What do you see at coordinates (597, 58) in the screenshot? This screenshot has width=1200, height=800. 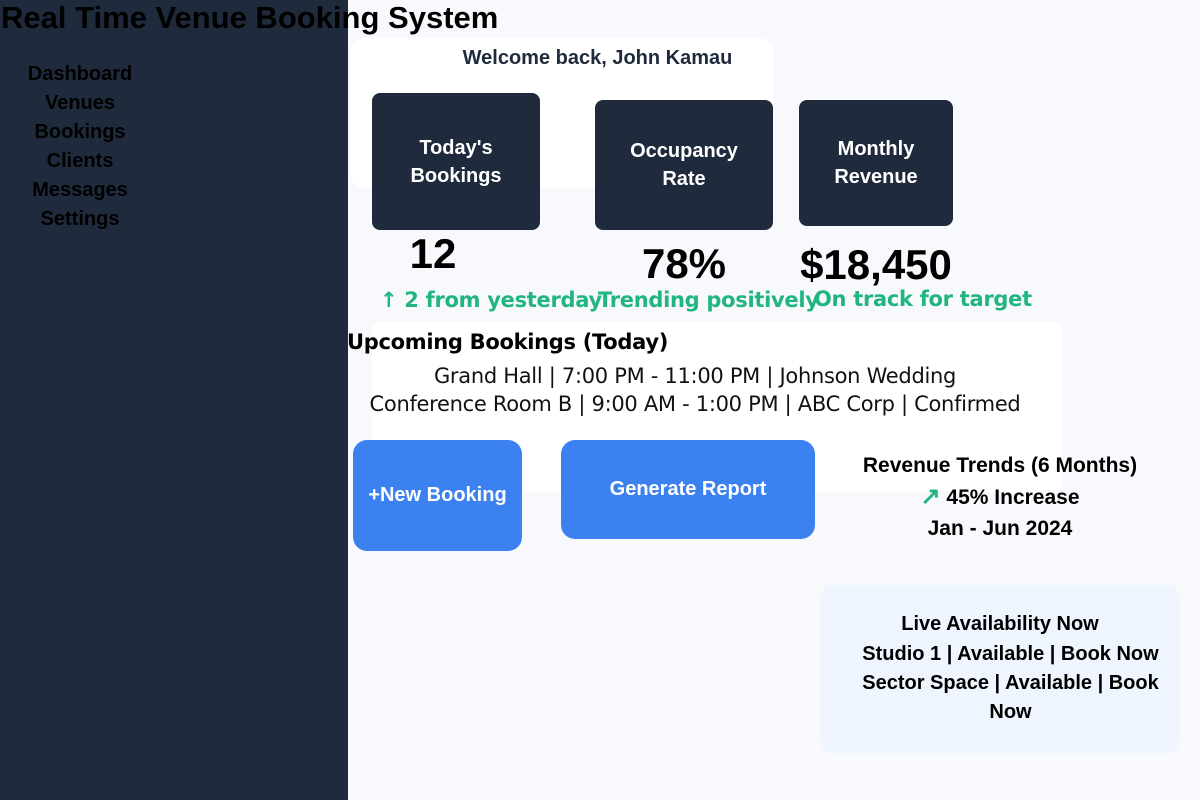 I see `welcome-message: Welcome back, John Kamau` at bounding box center [597, 58].